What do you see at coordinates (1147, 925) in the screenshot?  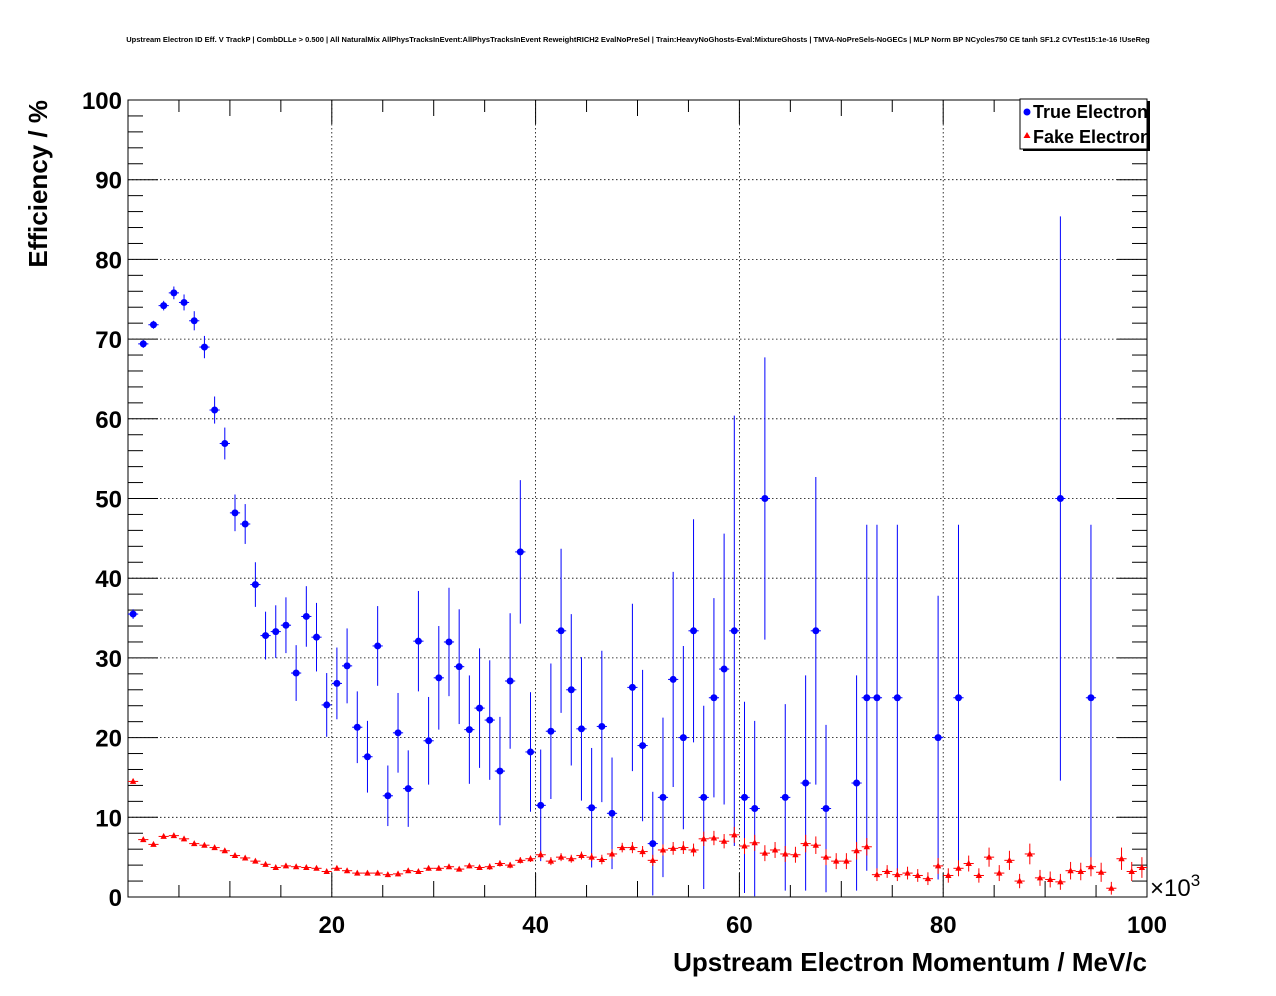 I see `x-tick-label: 100` at bounding box center [1147, 925].